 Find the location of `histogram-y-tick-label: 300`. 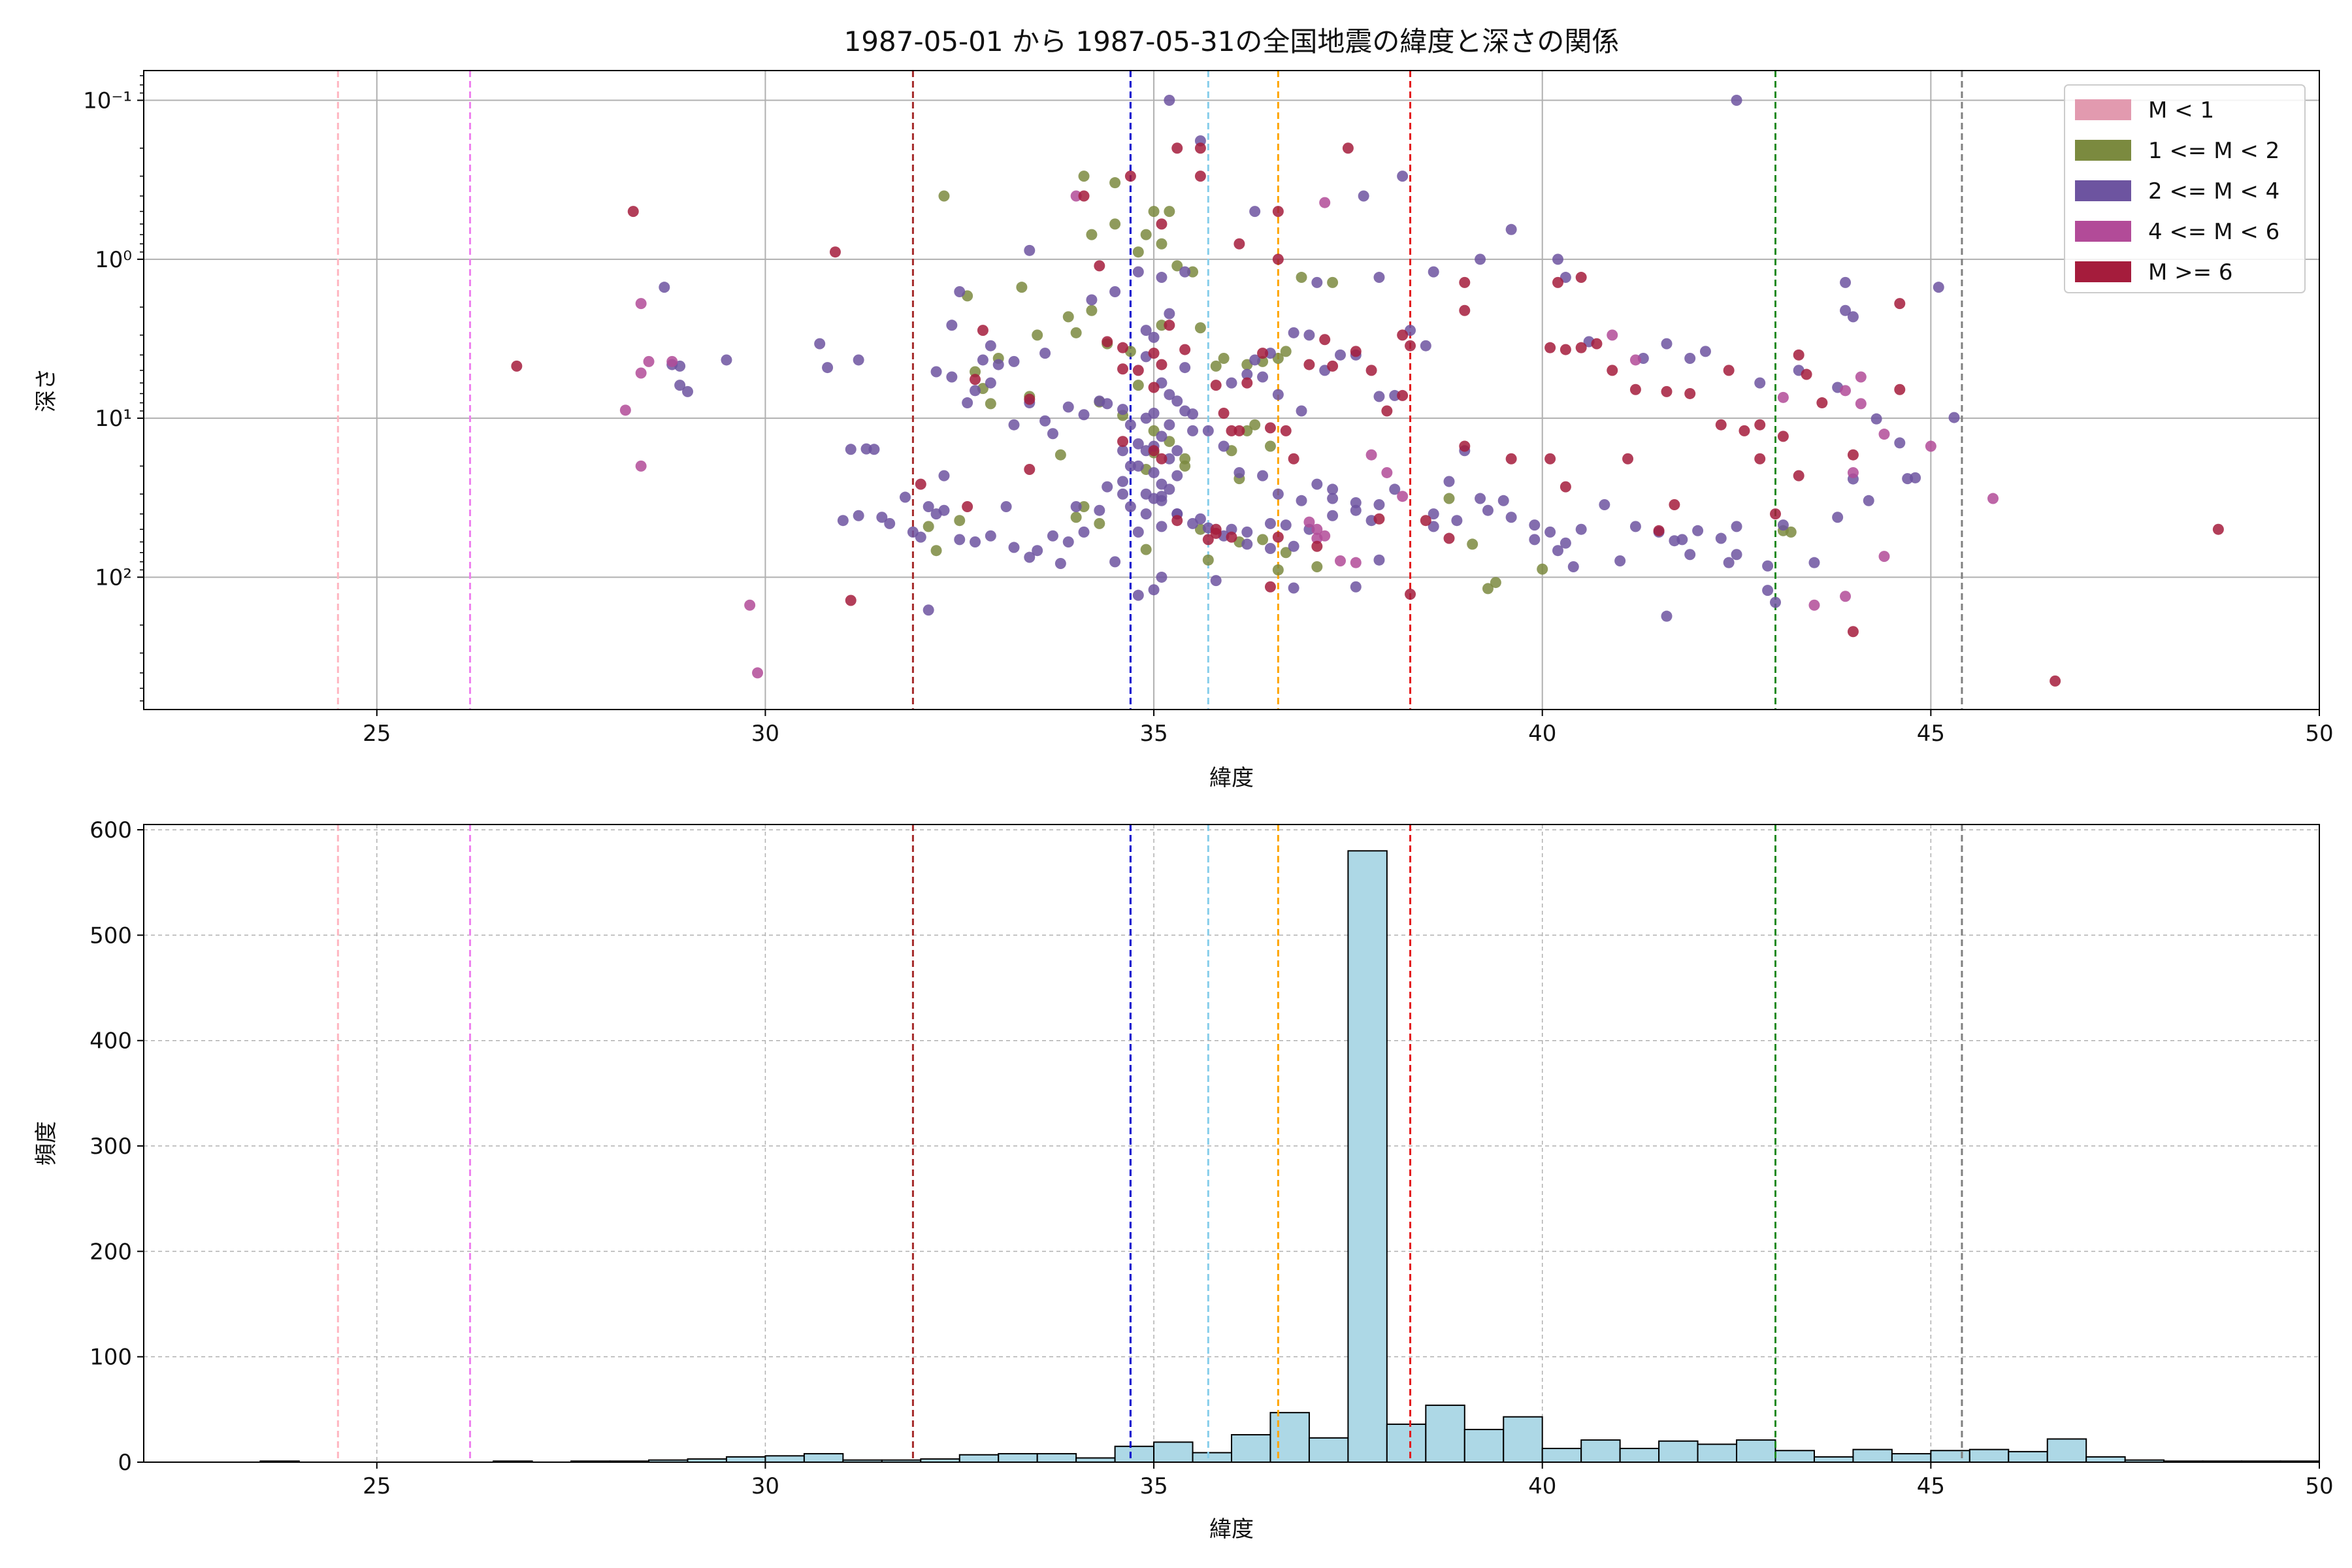

histogram-y-tick-label: 300 is located at coordinates (111, 1147).